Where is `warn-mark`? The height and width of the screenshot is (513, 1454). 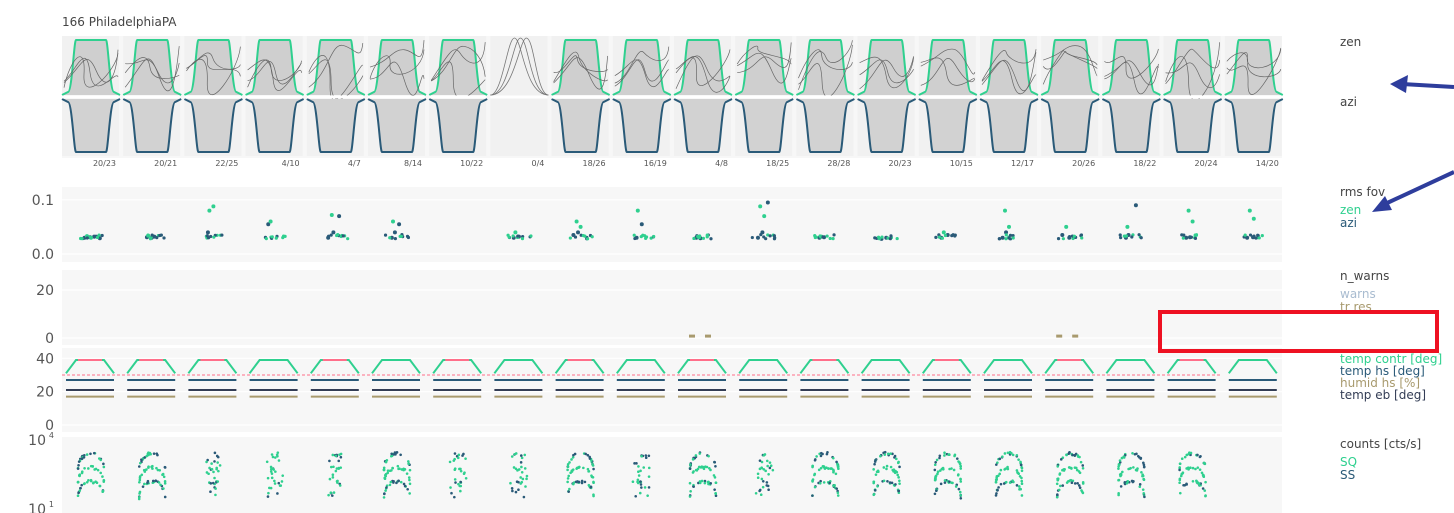 warn-mark is located at coordinates (708, 336).